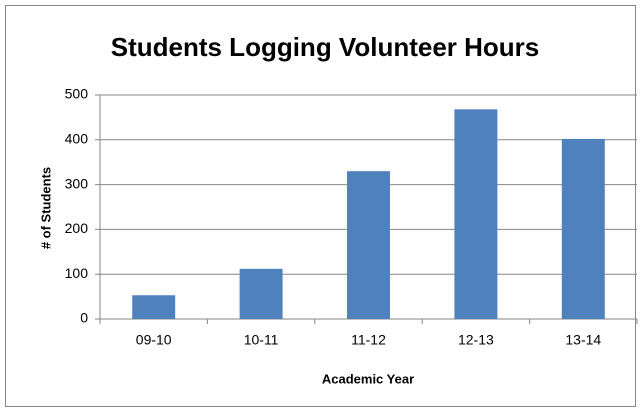 The width and height of the screenshot is (642, 413). Describe the element at coordinates (77, 273) in the screenshot. I see `y-tick-label: 100` at that location.